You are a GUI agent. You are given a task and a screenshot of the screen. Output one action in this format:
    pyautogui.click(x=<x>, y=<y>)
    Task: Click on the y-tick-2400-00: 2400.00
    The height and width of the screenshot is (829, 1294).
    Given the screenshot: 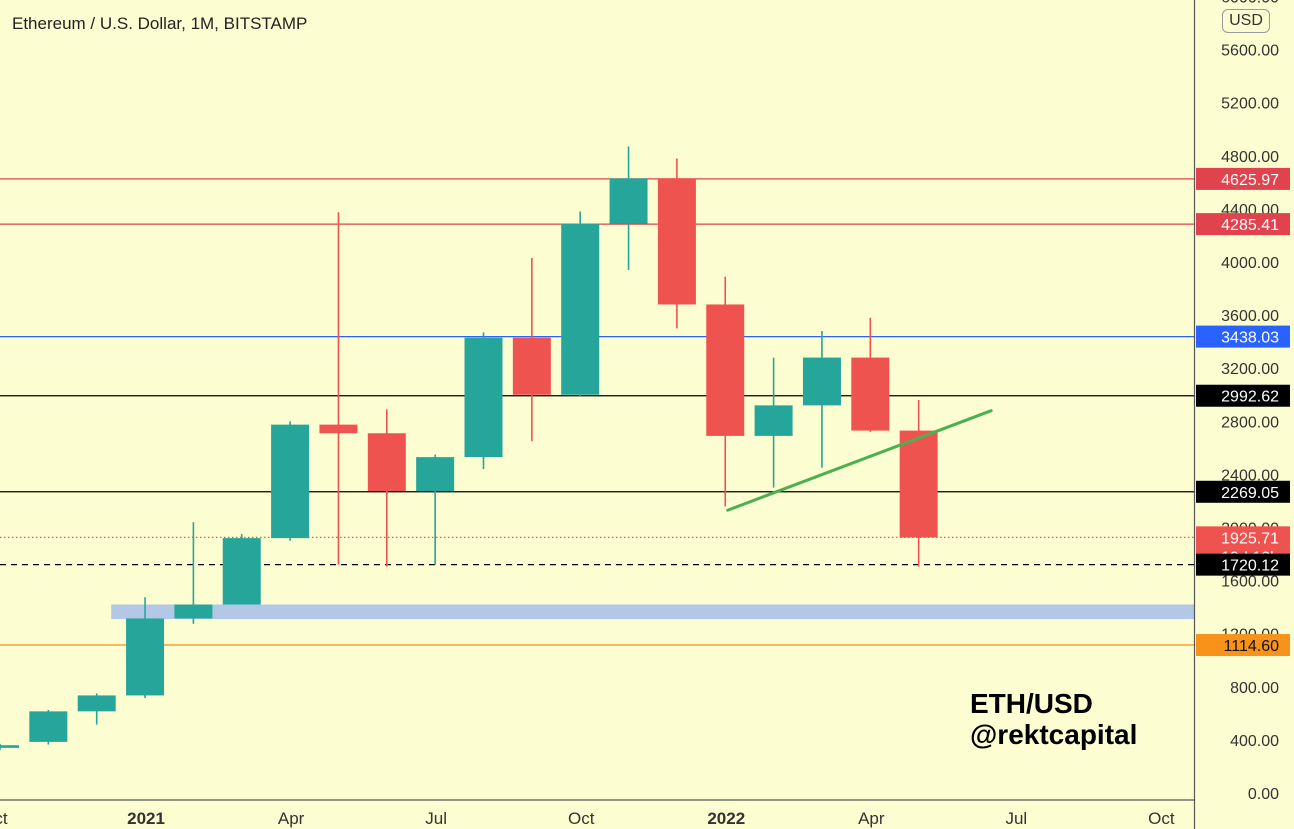 What is the action you would take?
    pyautogui.click(x=1250, y=475)
    